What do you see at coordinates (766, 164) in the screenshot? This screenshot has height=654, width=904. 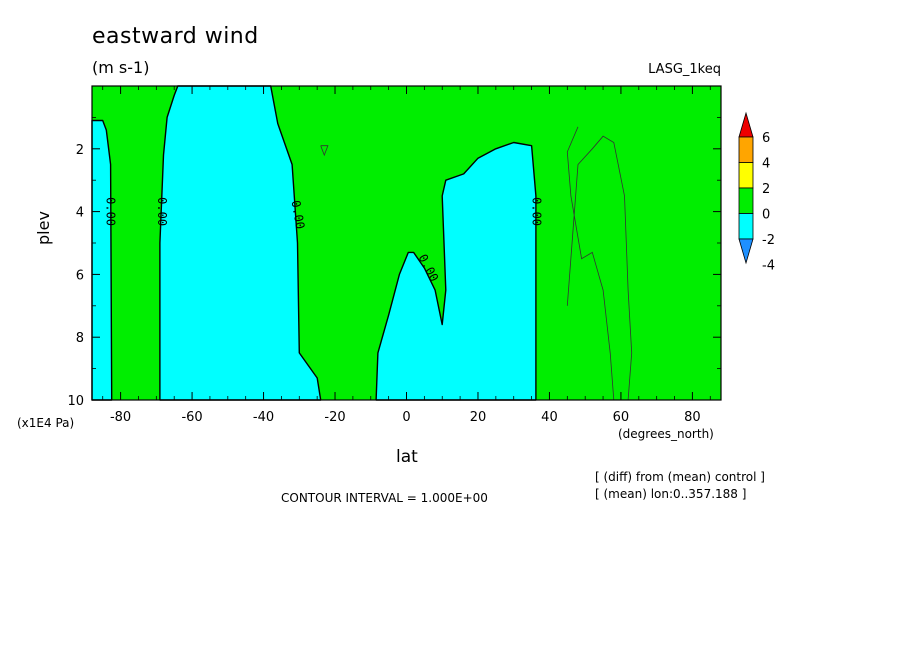 I see `colorbar-label: 4` at bounding box center [766, 164].